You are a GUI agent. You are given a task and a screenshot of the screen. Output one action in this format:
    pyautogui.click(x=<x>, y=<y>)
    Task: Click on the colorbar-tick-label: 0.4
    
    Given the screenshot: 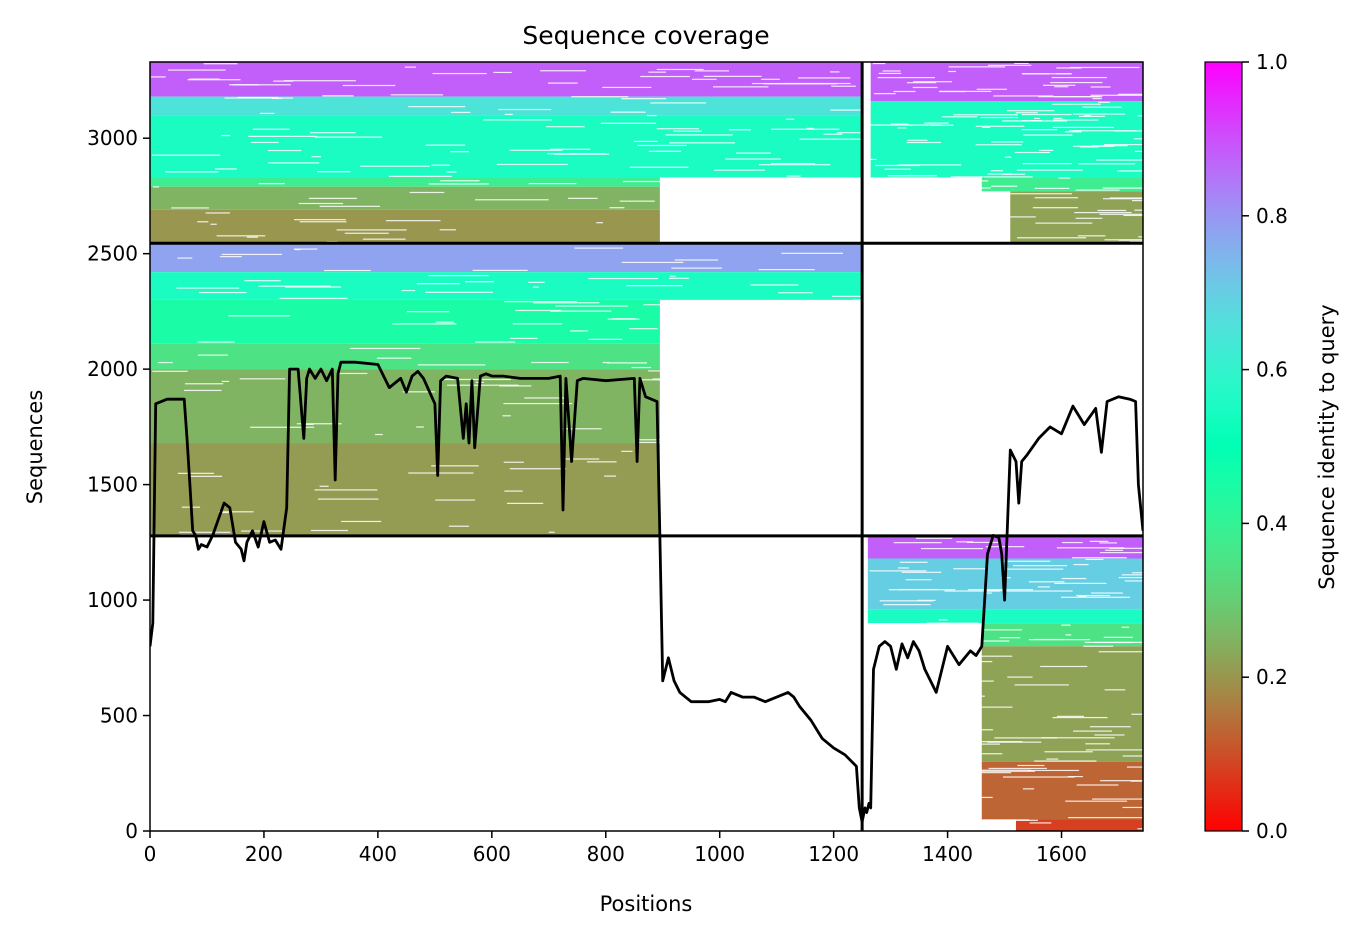 What is the action you would take?
    pyautogui.click(x=1272, y=523)
    